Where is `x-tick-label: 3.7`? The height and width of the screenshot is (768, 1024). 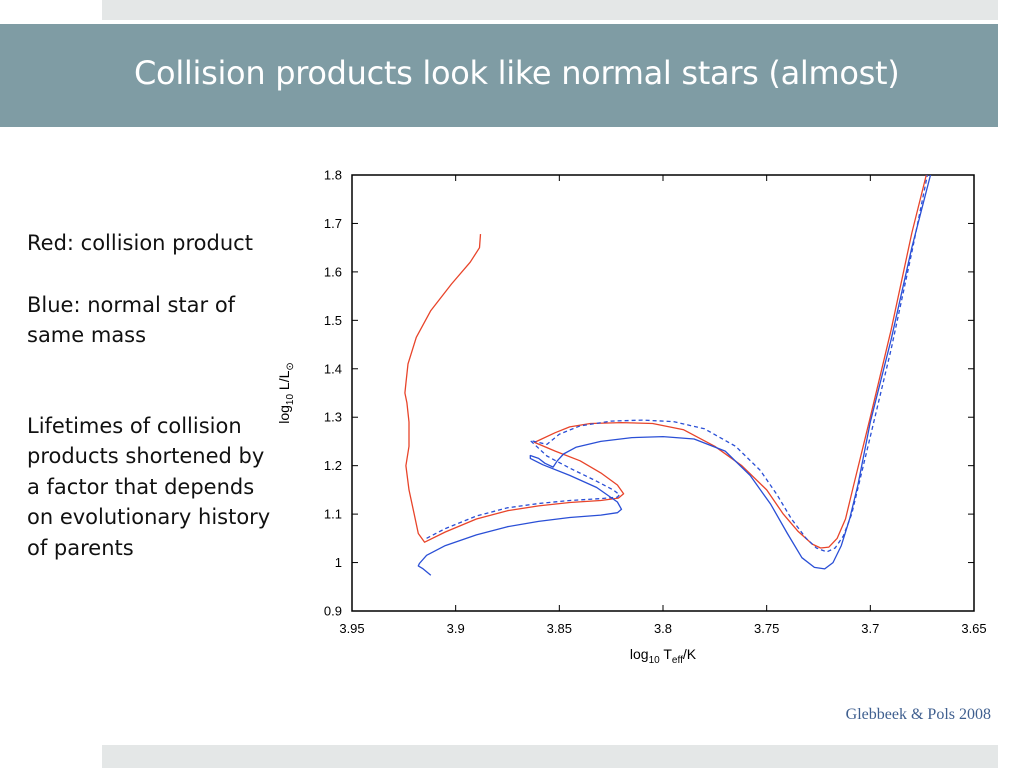 x-tick-label: 3.7 is located at coordinates (870, 628).